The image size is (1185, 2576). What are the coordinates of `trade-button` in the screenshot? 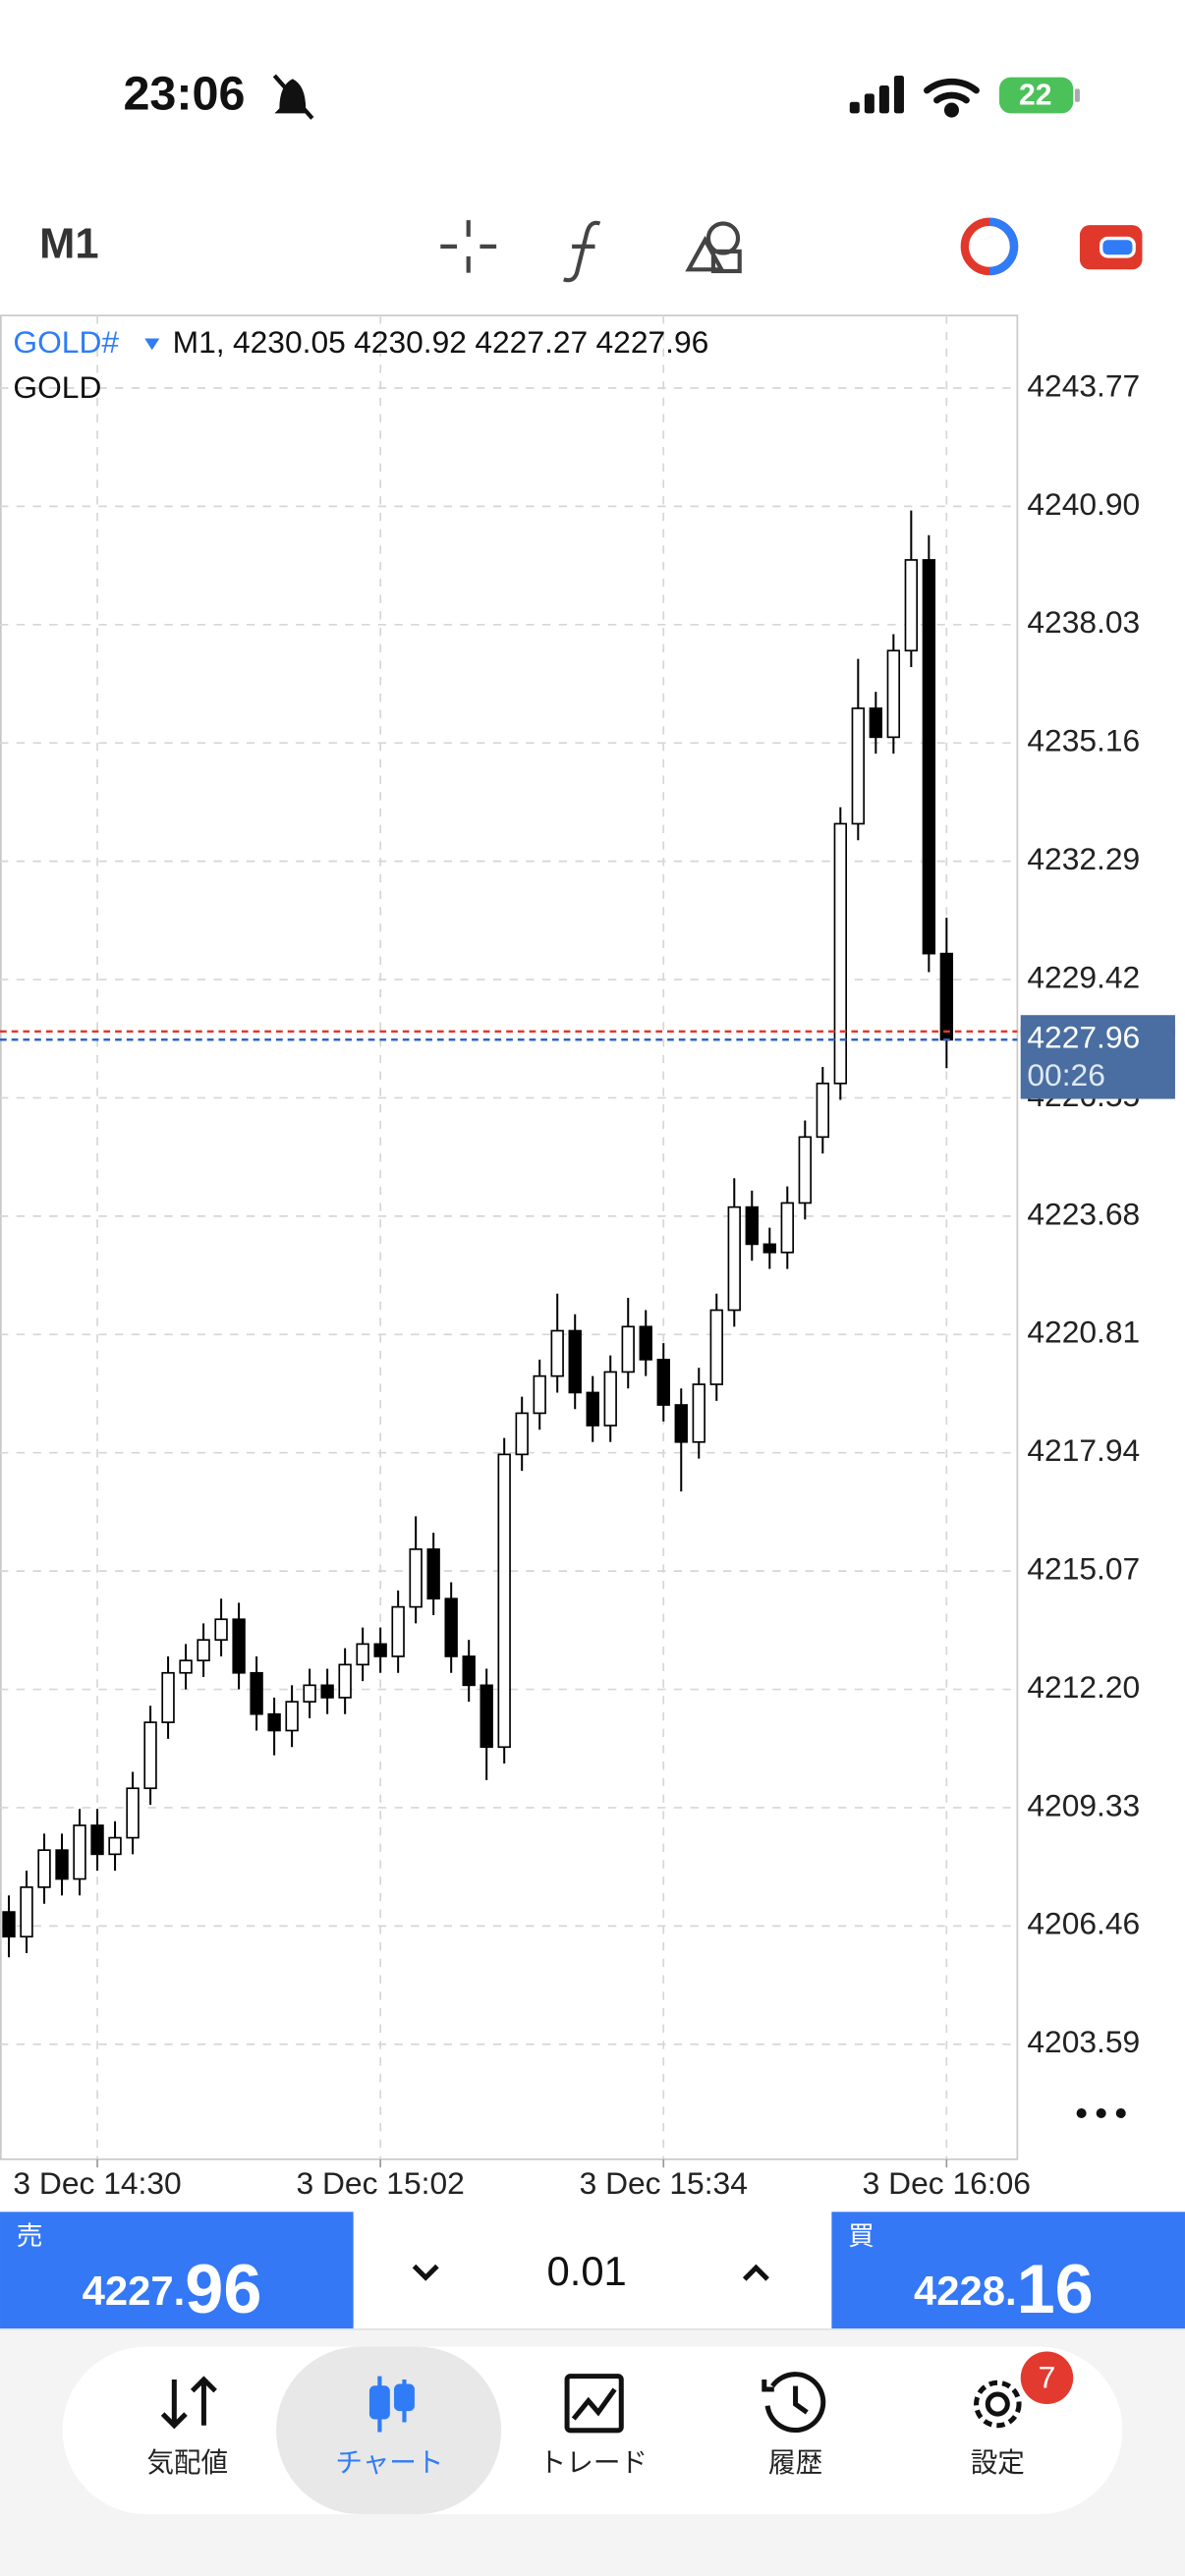 It's located at (1111, 247).